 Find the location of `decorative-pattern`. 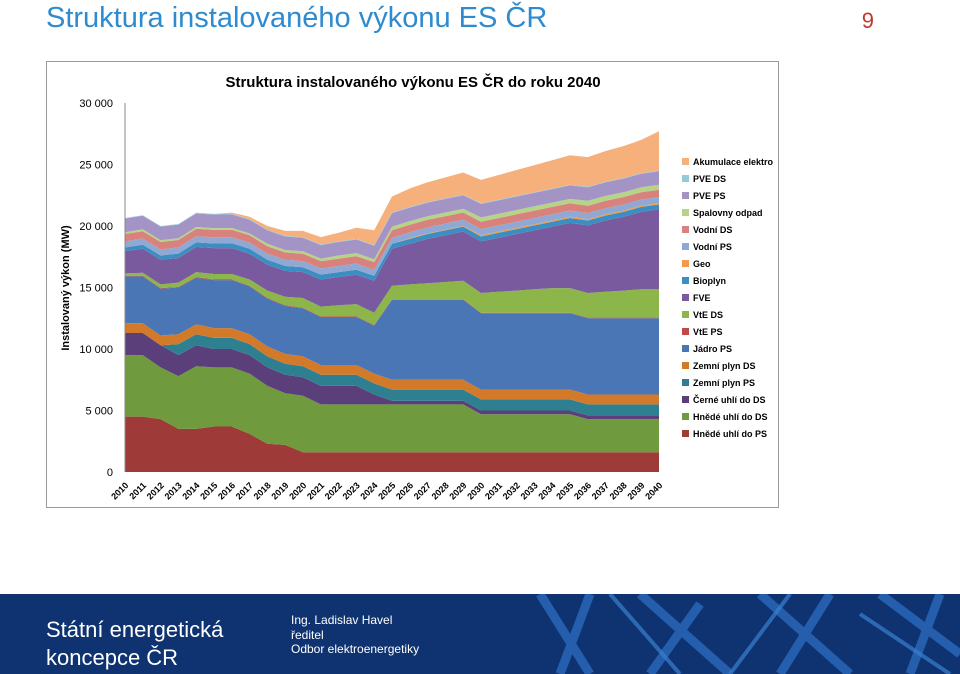

decorative-pattern is located at coordinates (748, 634).